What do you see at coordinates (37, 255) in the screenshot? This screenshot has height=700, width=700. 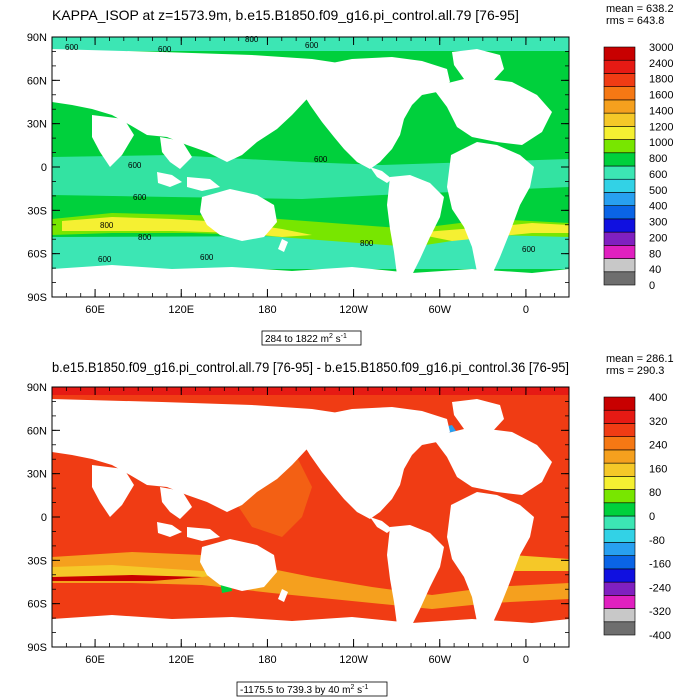 I see `y-tick-label: 60S` at bounding box center [37, 255].